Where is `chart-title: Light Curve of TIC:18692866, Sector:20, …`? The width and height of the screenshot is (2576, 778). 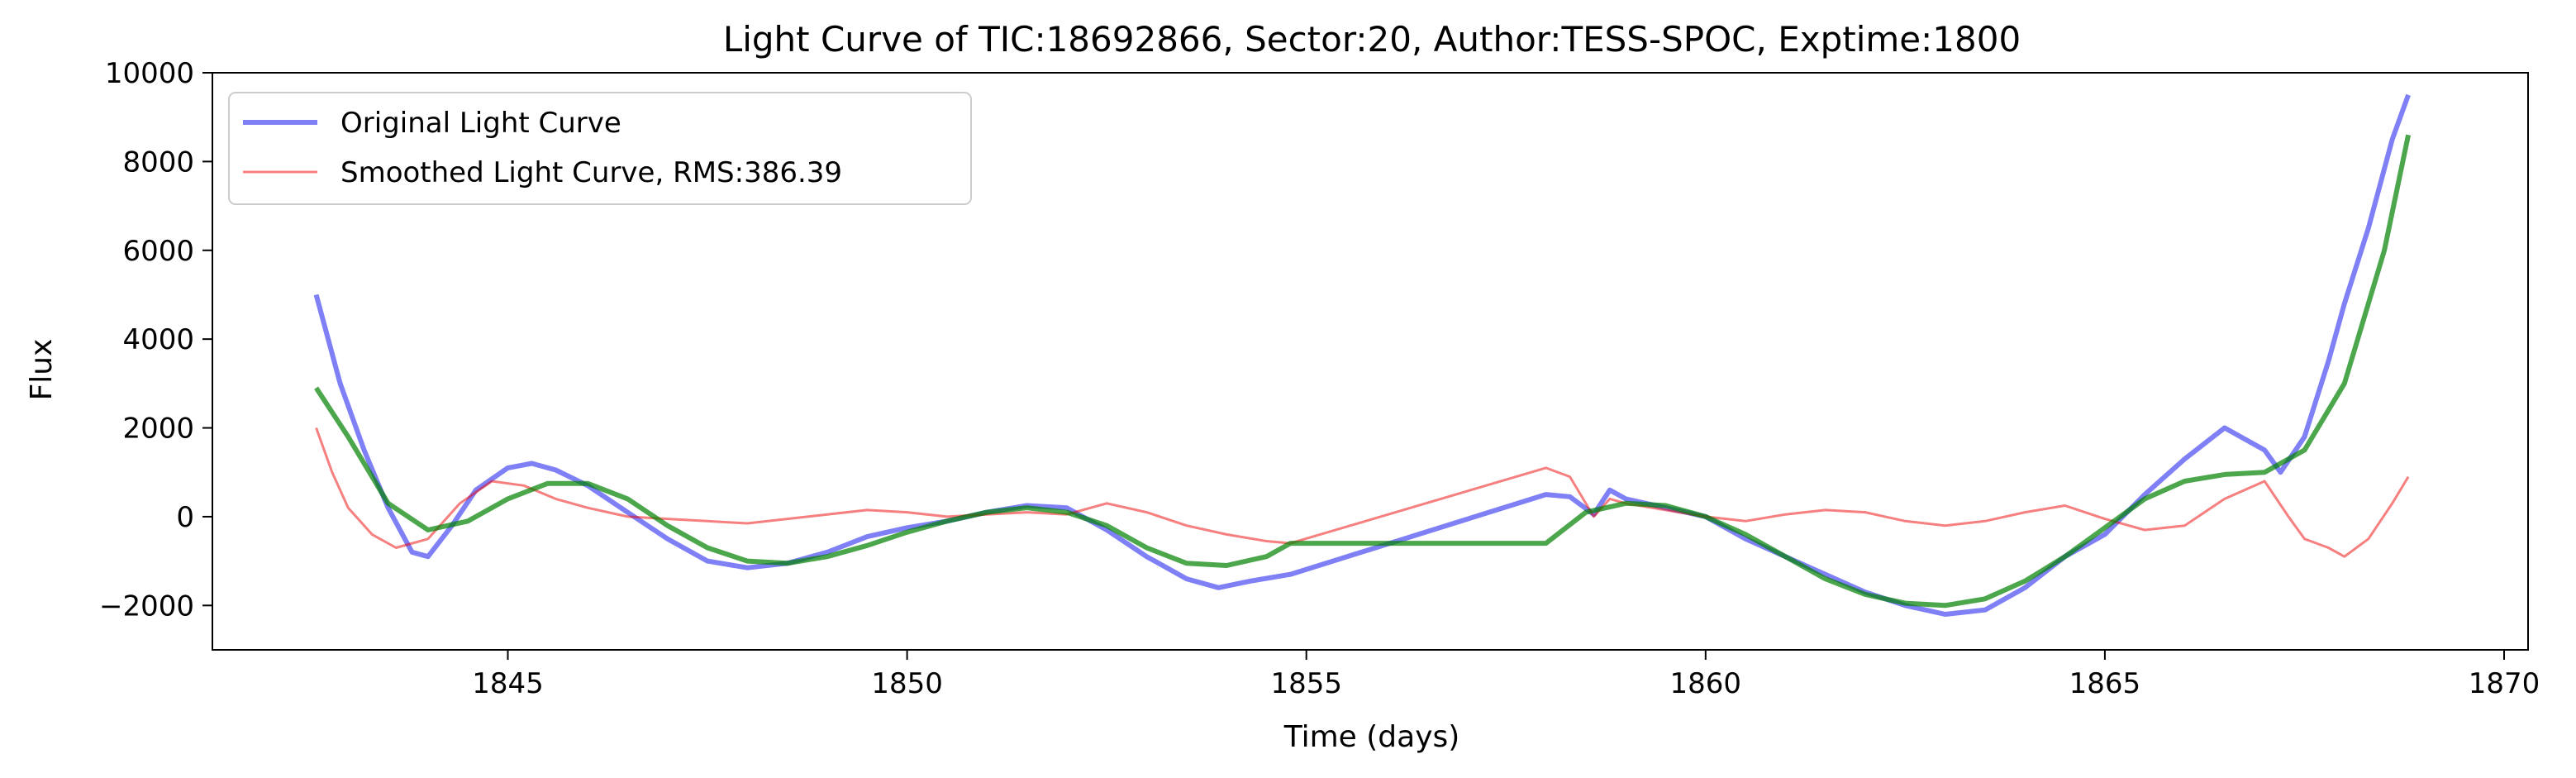 chart-title: Light Curve of TIC:18692866, Sector:20, … is located at coordinates (1372, 39).